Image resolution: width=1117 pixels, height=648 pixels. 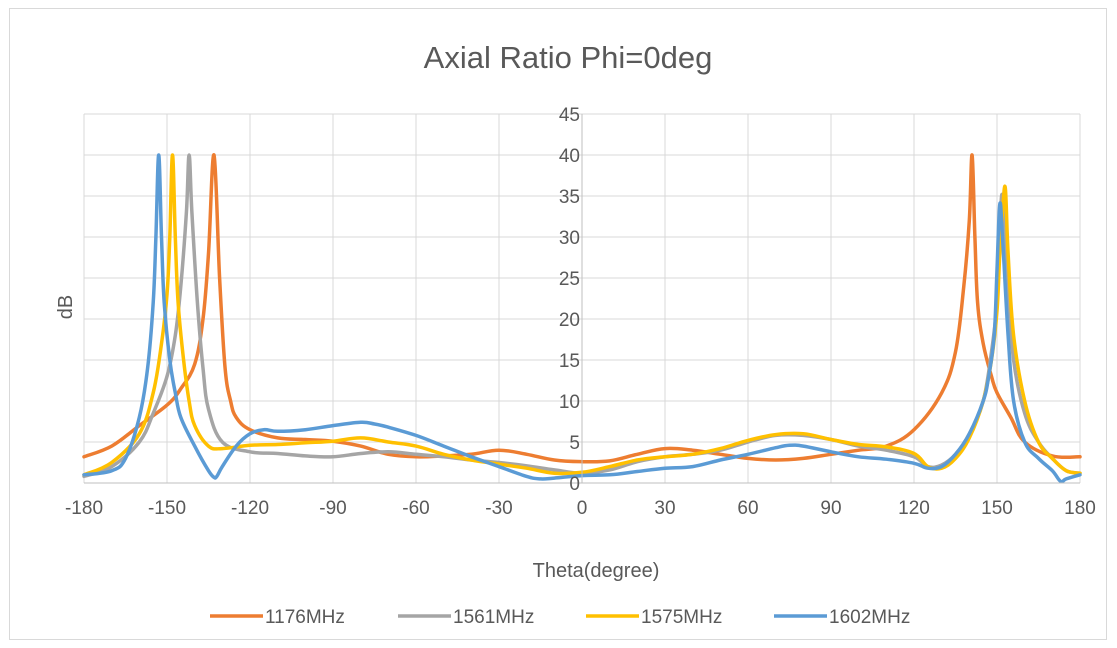 I want to click on y-tick-label: 40, so click(x=569, y=156).